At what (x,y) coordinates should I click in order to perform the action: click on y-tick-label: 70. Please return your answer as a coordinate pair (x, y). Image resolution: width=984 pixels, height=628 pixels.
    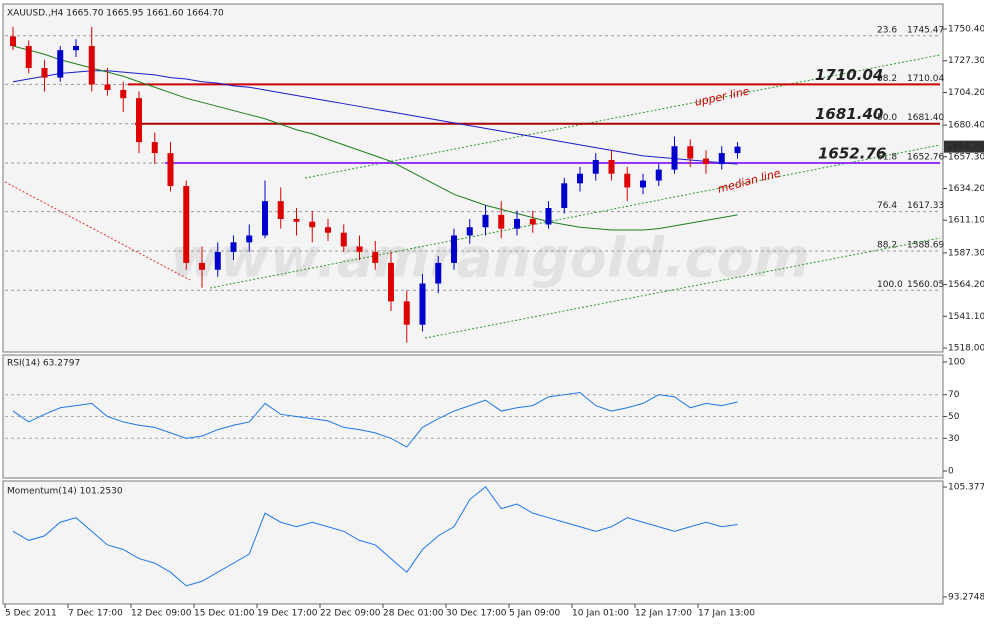
    Looking at the image, I should click on (954, 395).